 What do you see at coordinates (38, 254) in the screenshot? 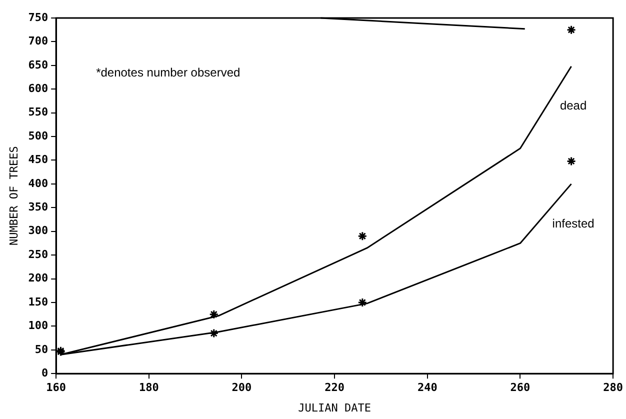
I see `y-tick-label: 250` at bounding box center [38, 254].